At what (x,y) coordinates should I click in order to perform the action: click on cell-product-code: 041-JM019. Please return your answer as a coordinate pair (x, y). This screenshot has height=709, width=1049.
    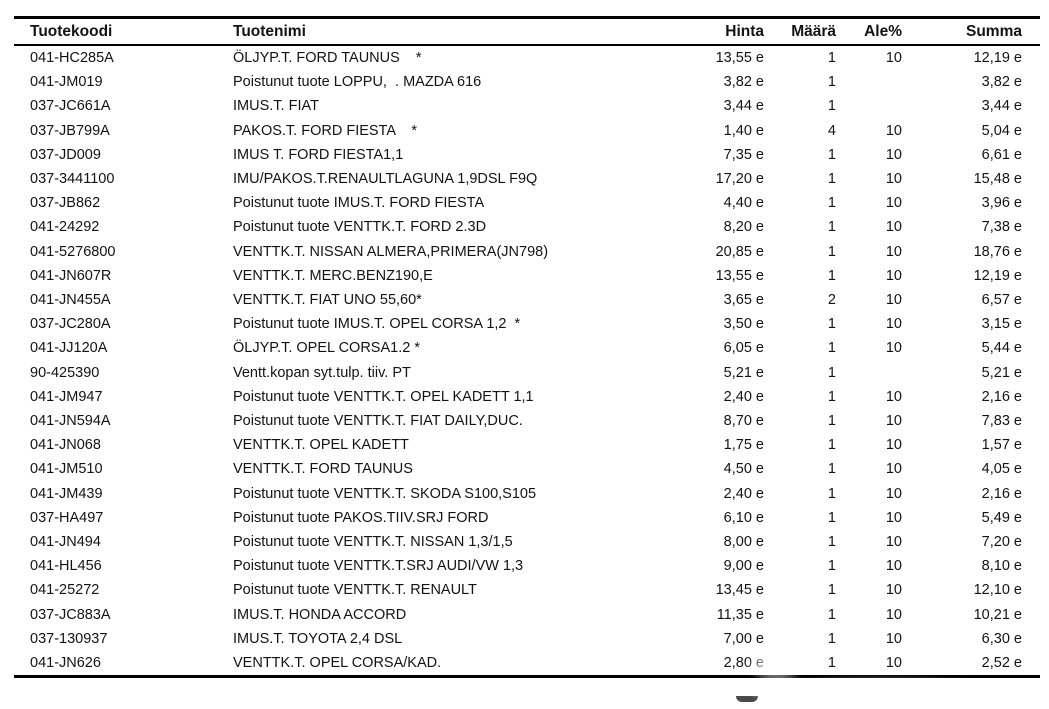
    Looking at the image, I should click on (66, 82).